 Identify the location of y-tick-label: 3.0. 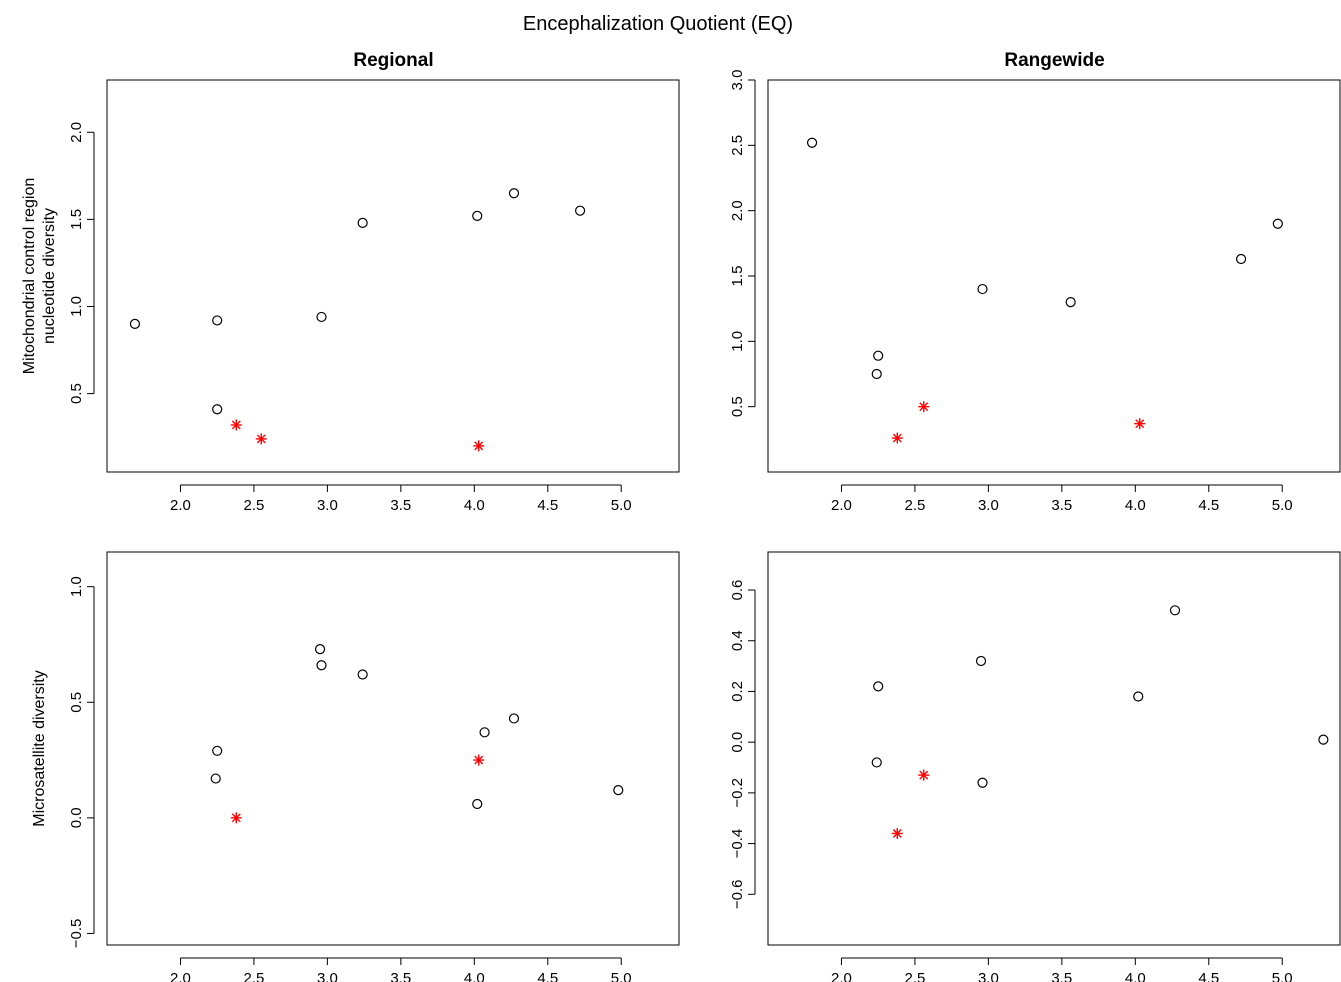
(737, 80).